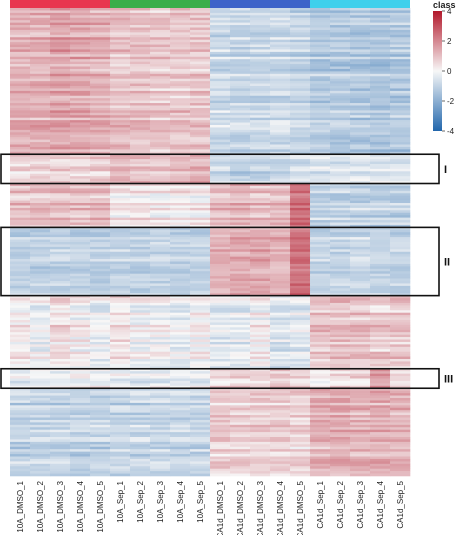  I want to click on highlight-box-label: III, so click(448, 380).